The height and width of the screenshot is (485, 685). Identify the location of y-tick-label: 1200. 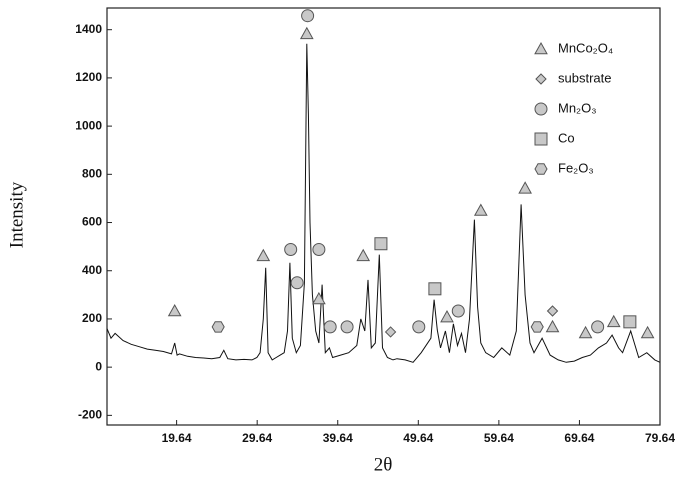
(88, 77).